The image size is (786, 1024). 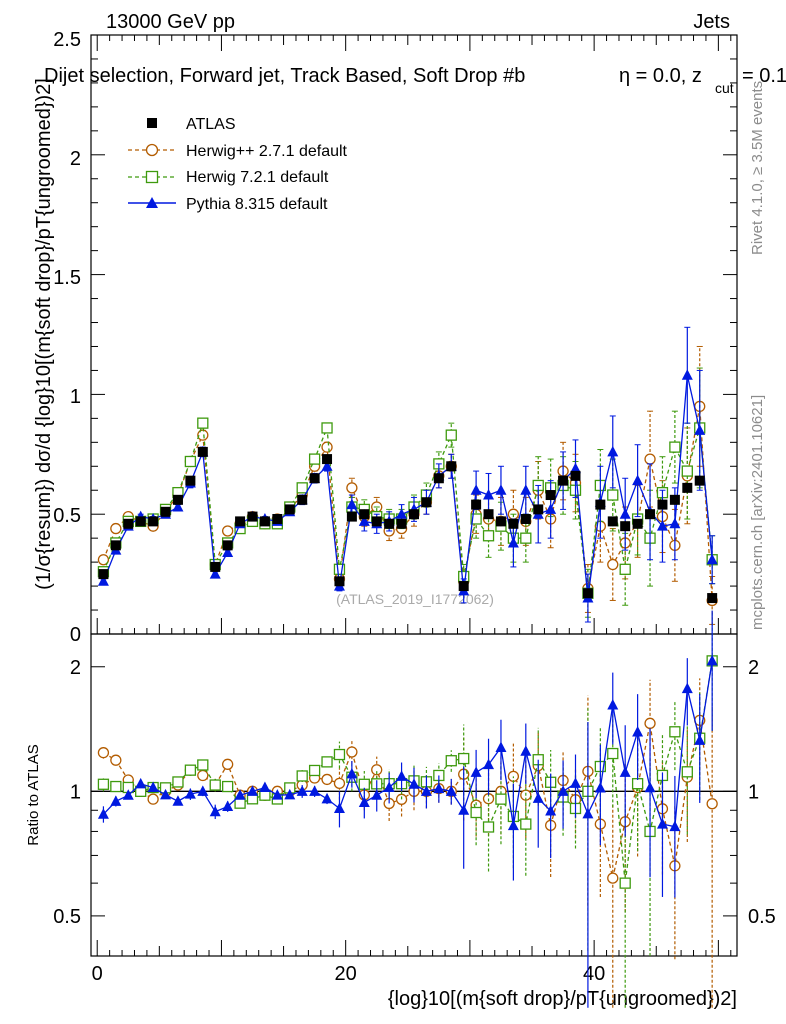 What do you see at coordinates (757, 512) in the screenshot?
I see `mcplots-label: mcplots.cern.ch [arXiv:2401.10621]` at bounding box center [757, 512].